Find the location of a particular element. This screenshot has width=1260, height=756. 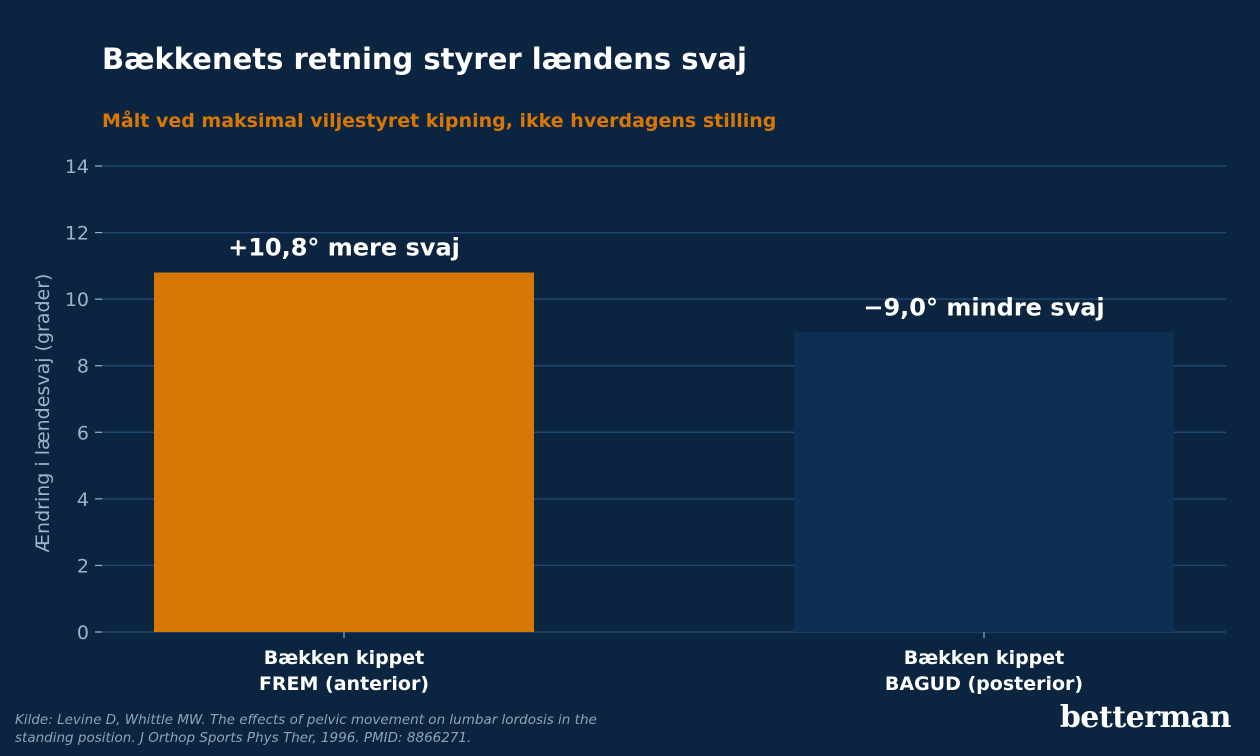

x-tick-label: FREM (anterior) is located at coordinates (344, 684).